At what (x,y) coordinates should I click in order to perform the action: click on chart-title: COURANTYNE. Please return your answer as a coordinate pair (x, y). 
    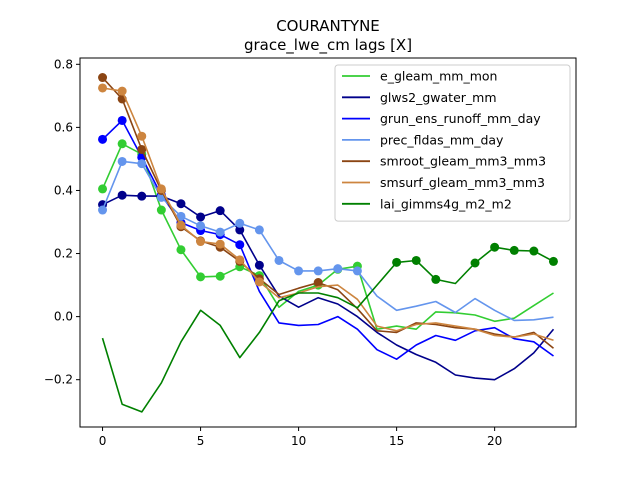
    Looking at the image, I should click on (328, 26).